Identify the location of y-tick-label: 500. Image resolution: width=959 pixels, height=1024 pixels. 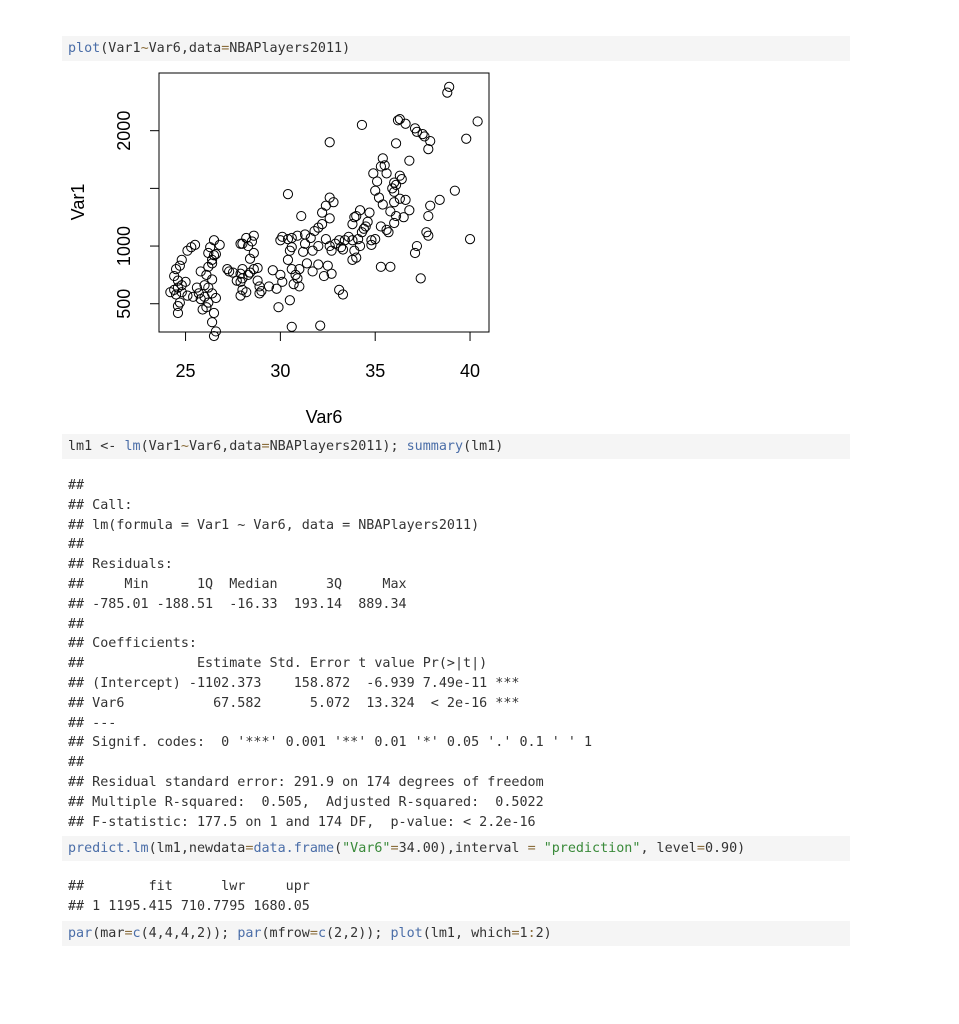
(124, 304).